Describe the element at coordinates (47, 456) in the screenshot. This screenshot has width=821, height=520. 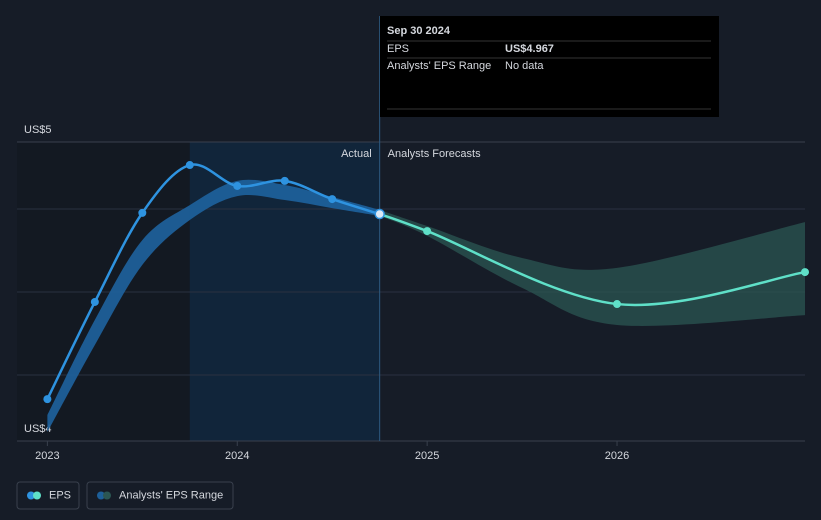
I see `x-tick-label: 2023` at that location.